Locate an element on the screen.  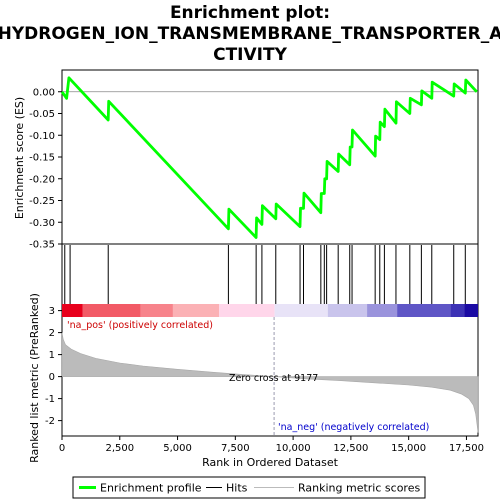
rank-color-bar is located at coordinates (270, 310).